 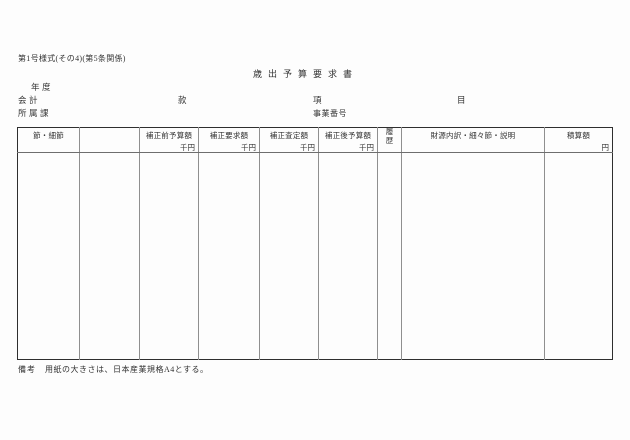 I want to click on field-kou: 項, so click(x=319, y=100).